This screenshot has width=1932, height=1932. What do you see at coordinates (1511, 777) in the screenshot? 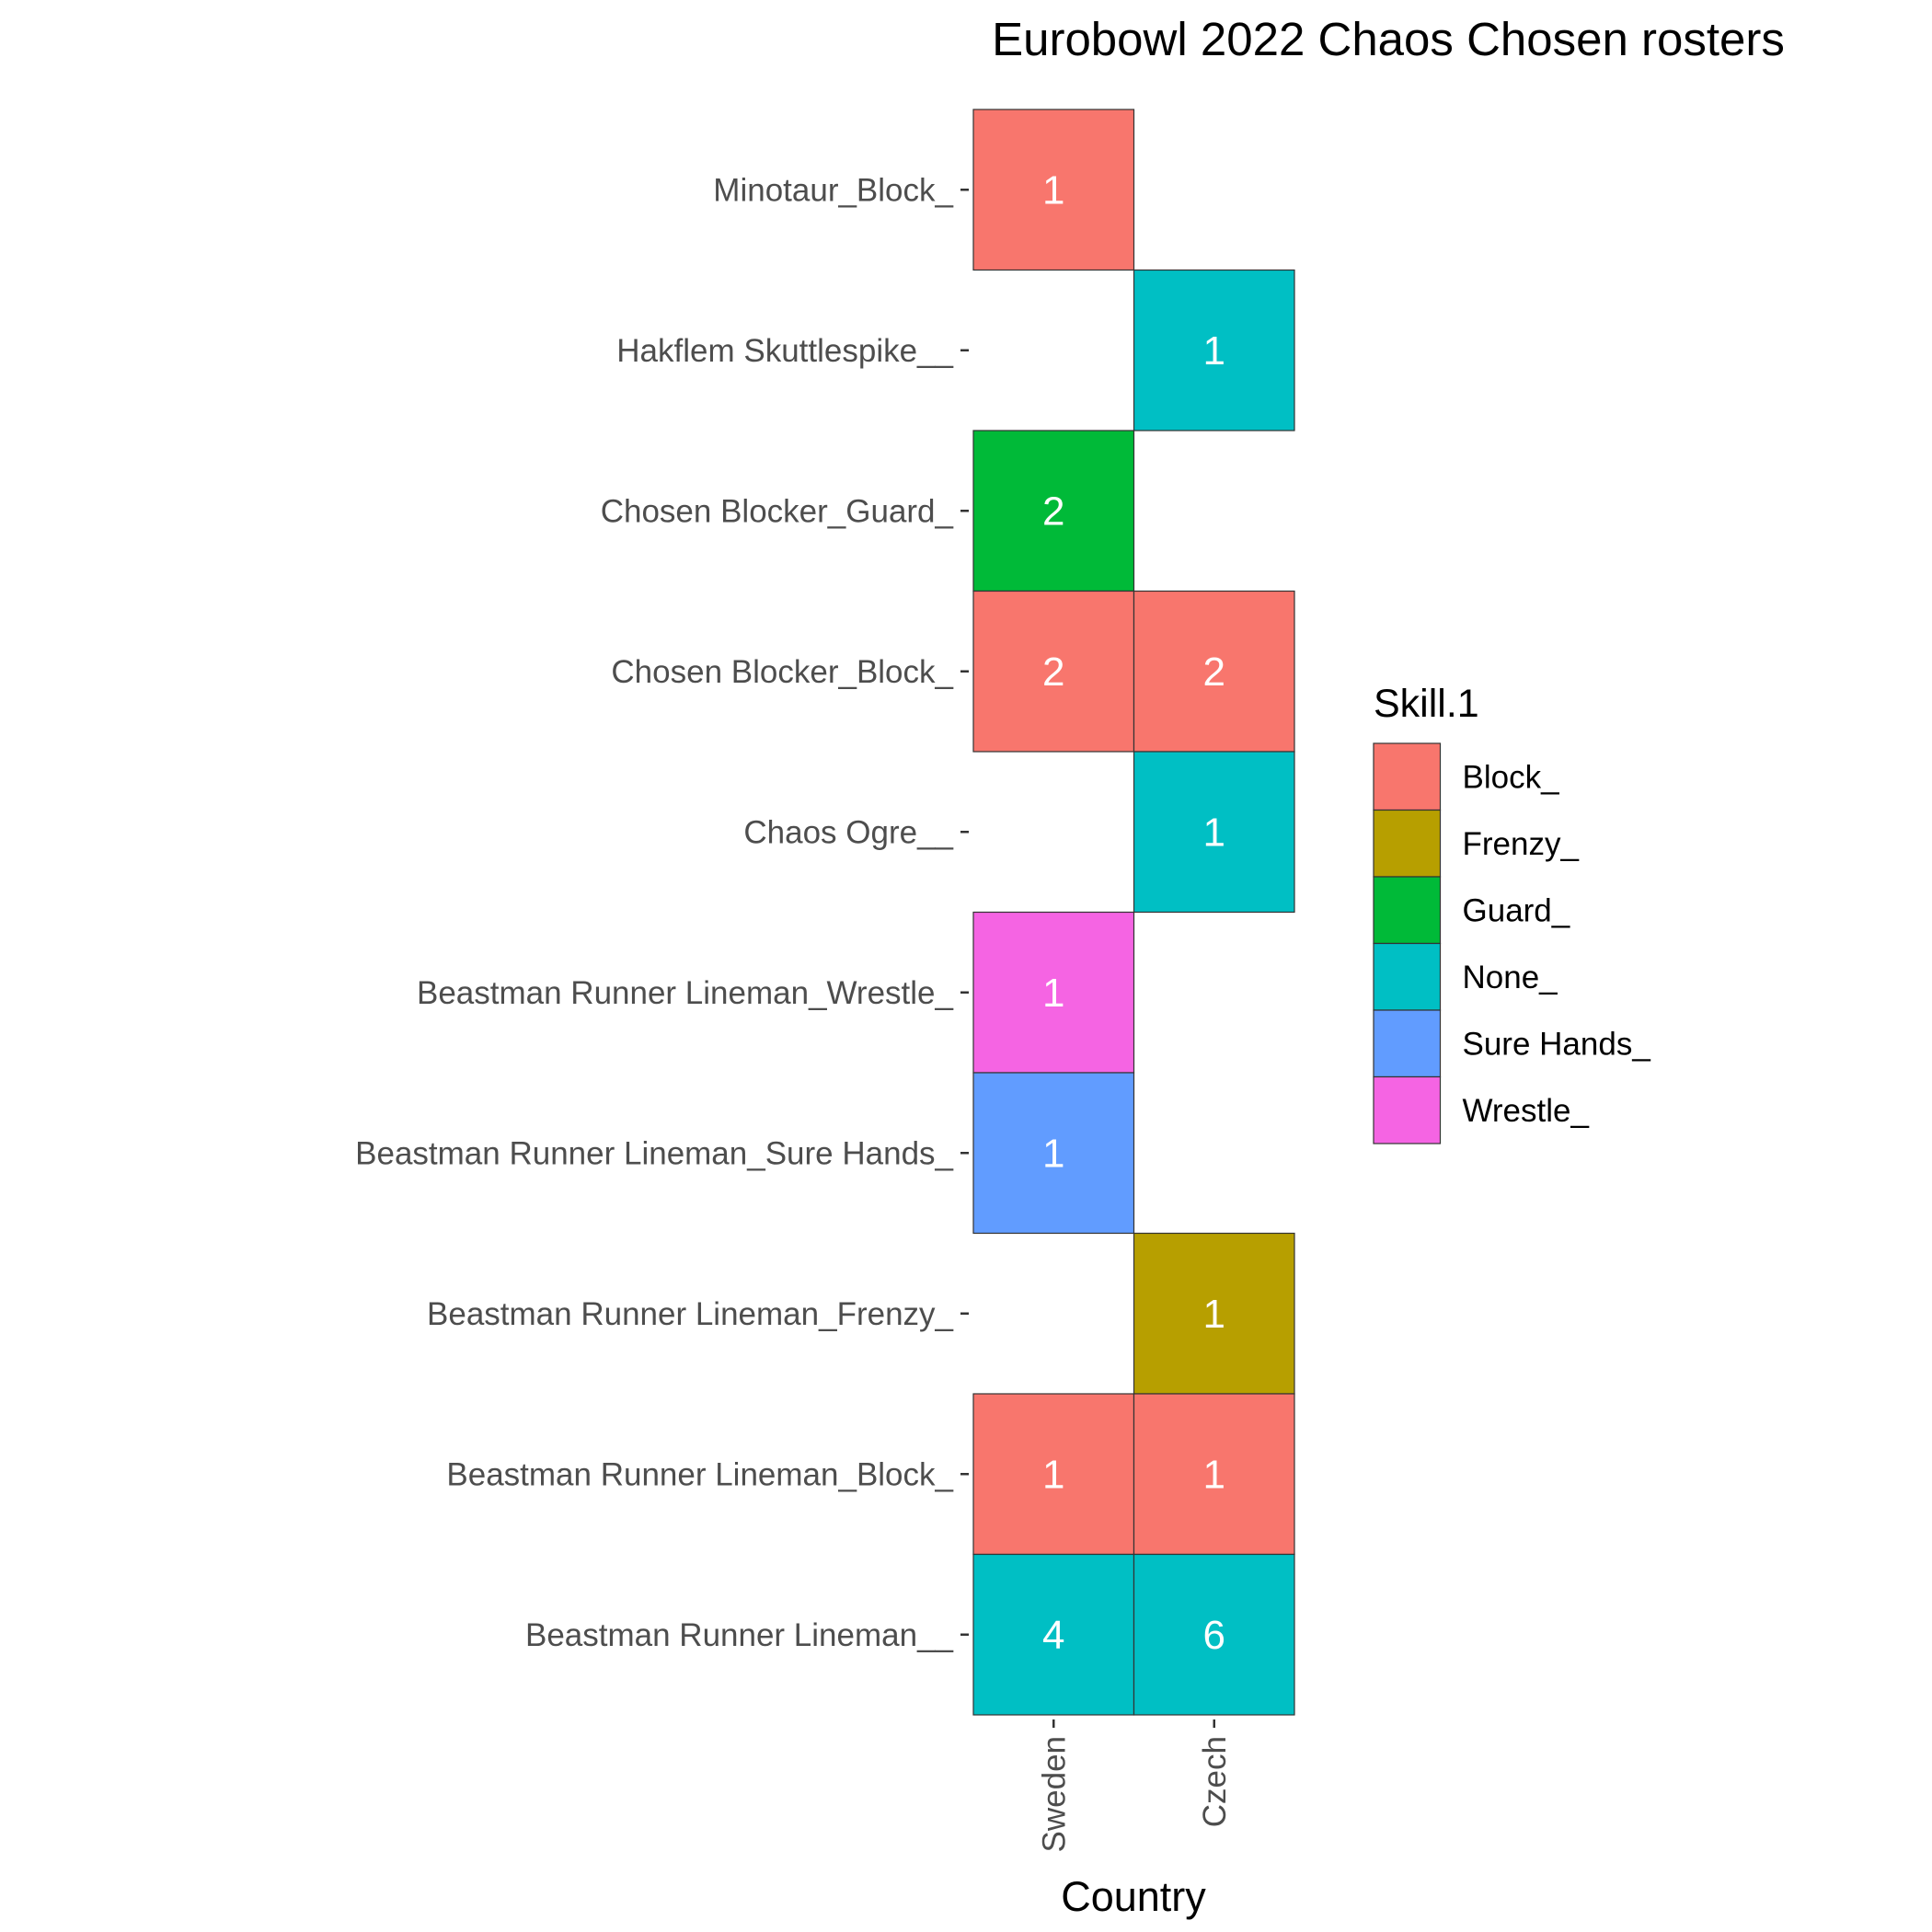
I see `legend-label: Block_` at bounding box center [1511, 777].